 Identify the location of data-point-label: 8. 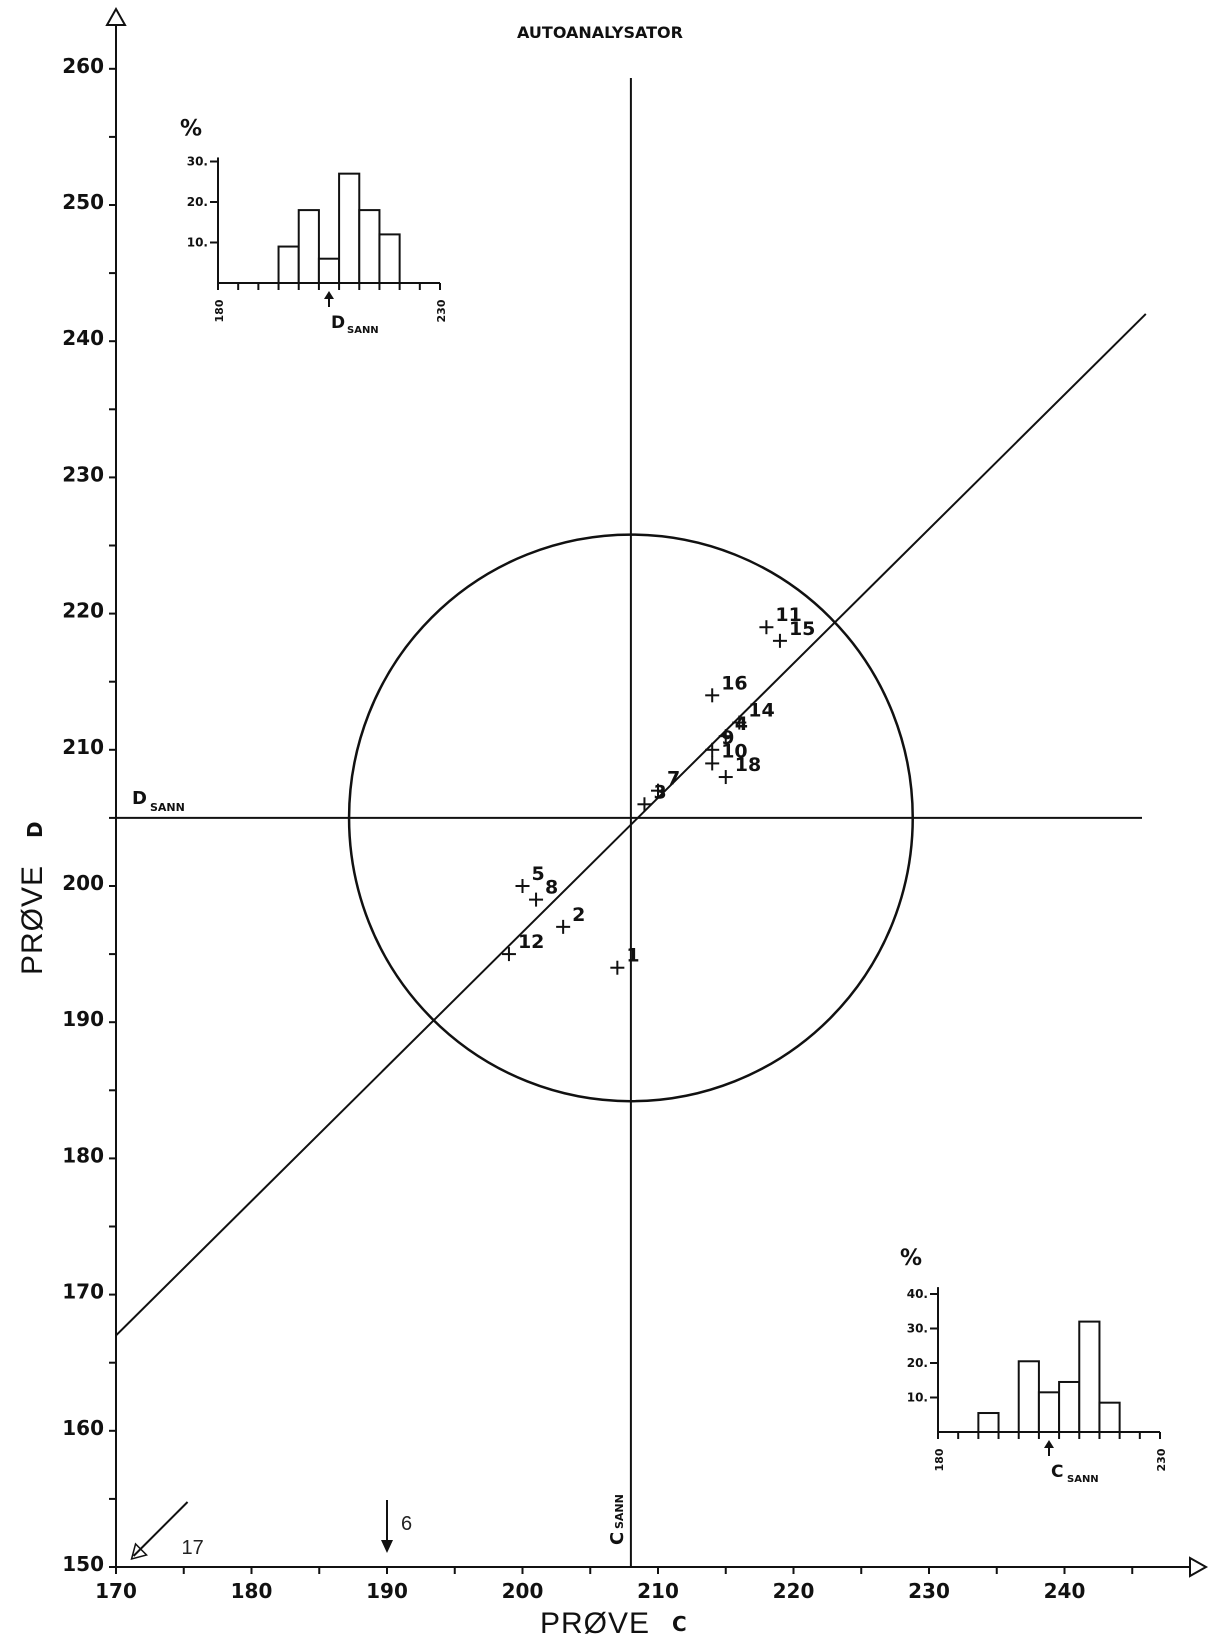
(551, 888).